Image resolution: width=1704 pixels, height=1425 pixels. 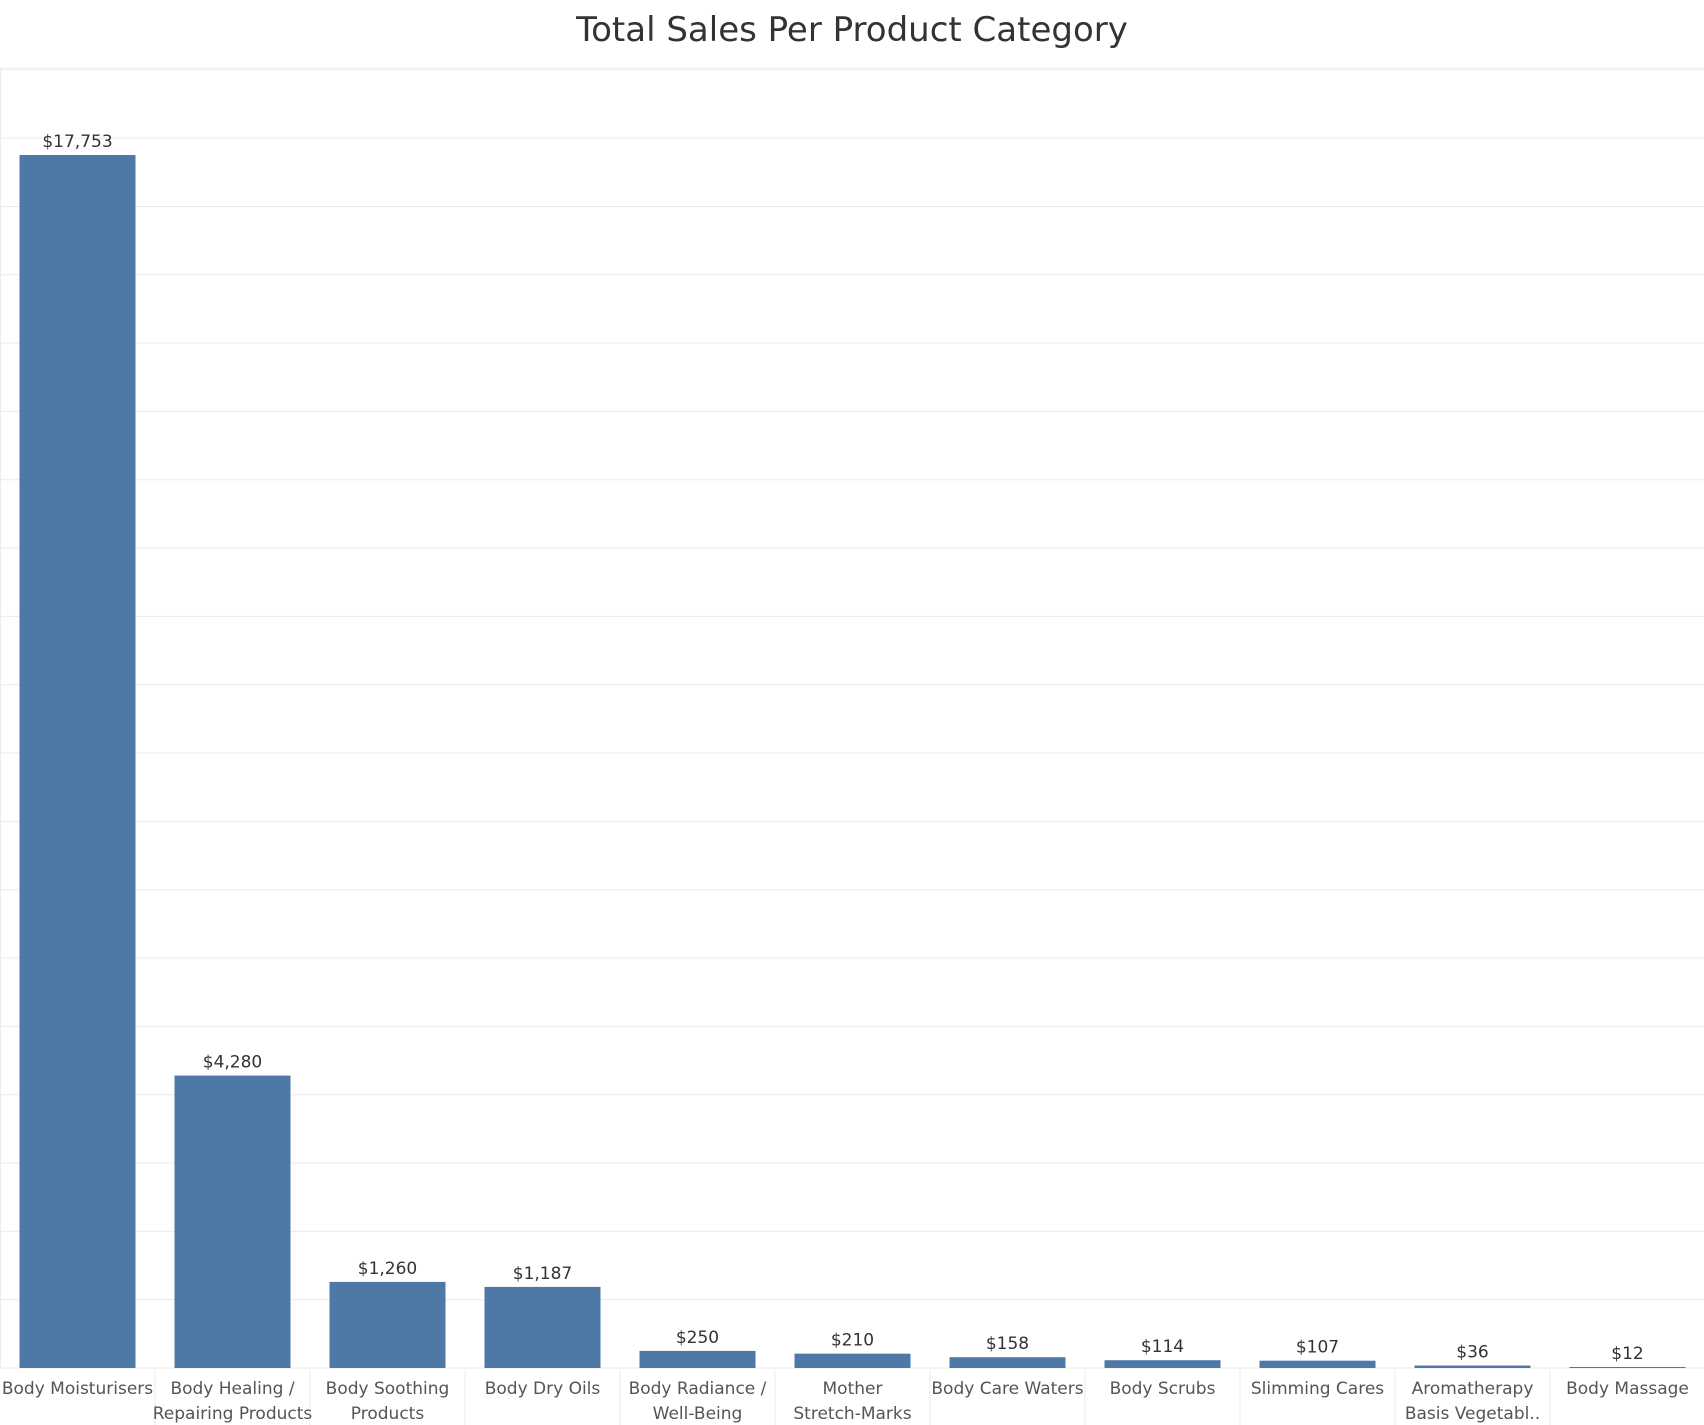 I want to click on bar-value-label: $4,280, so click(x=232, y=1063).